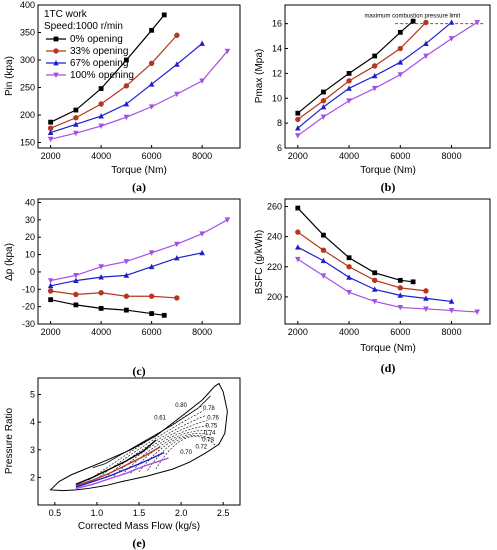 This screenshot has width=497, height=550. I want to click on panel-b-frame, so click(387, 76).